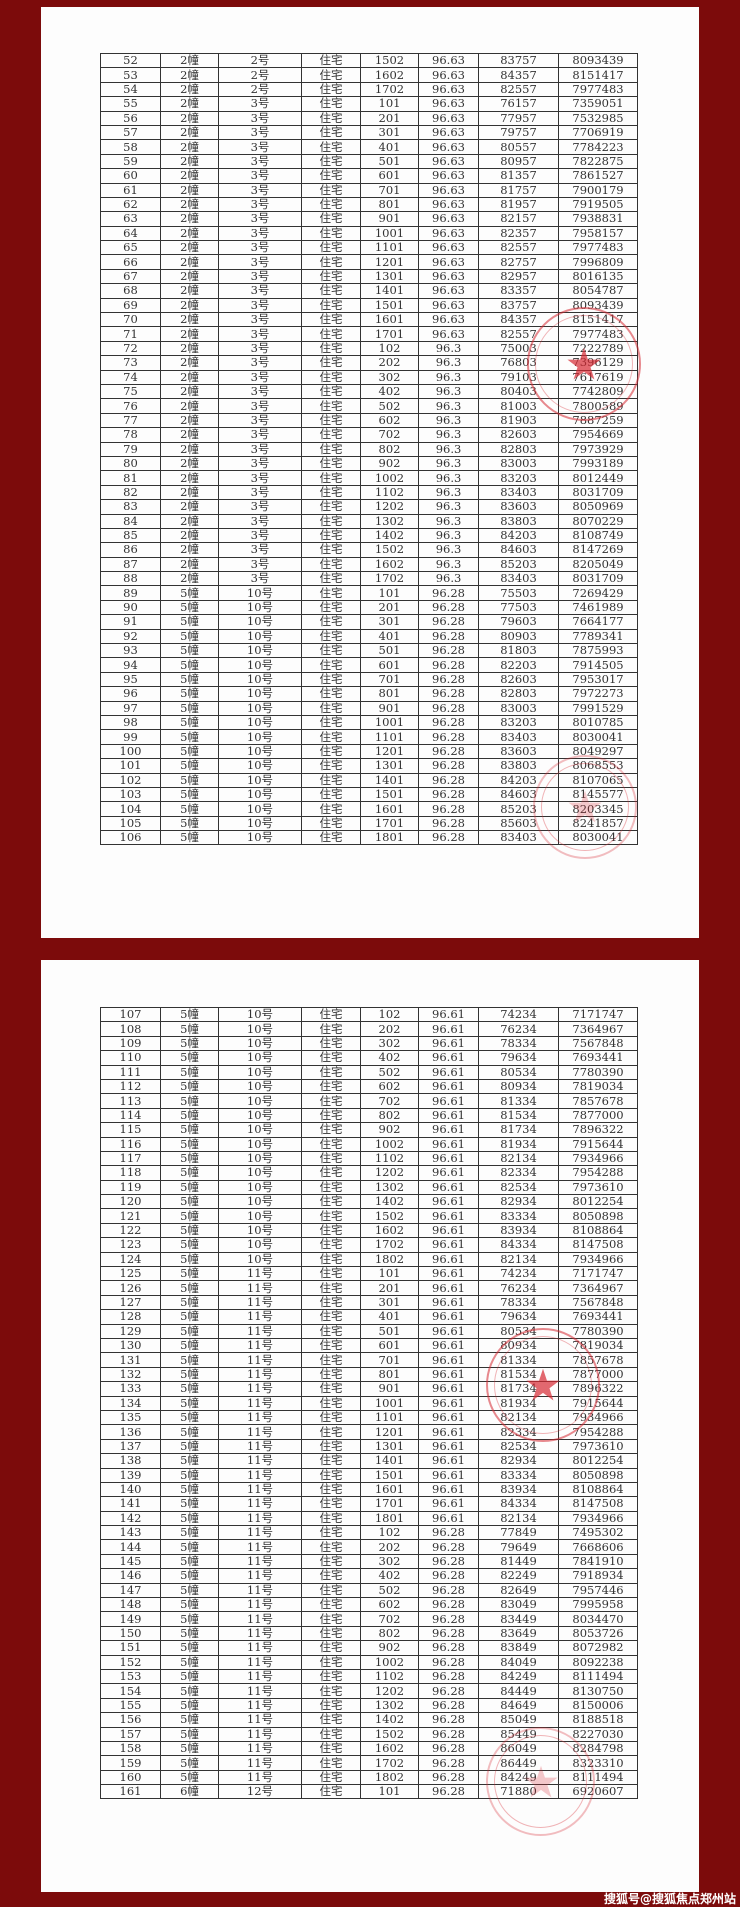 The width and height of the screenshot is (740, 1907). I want to click on row-number-cell: 67, so click(130, 276).